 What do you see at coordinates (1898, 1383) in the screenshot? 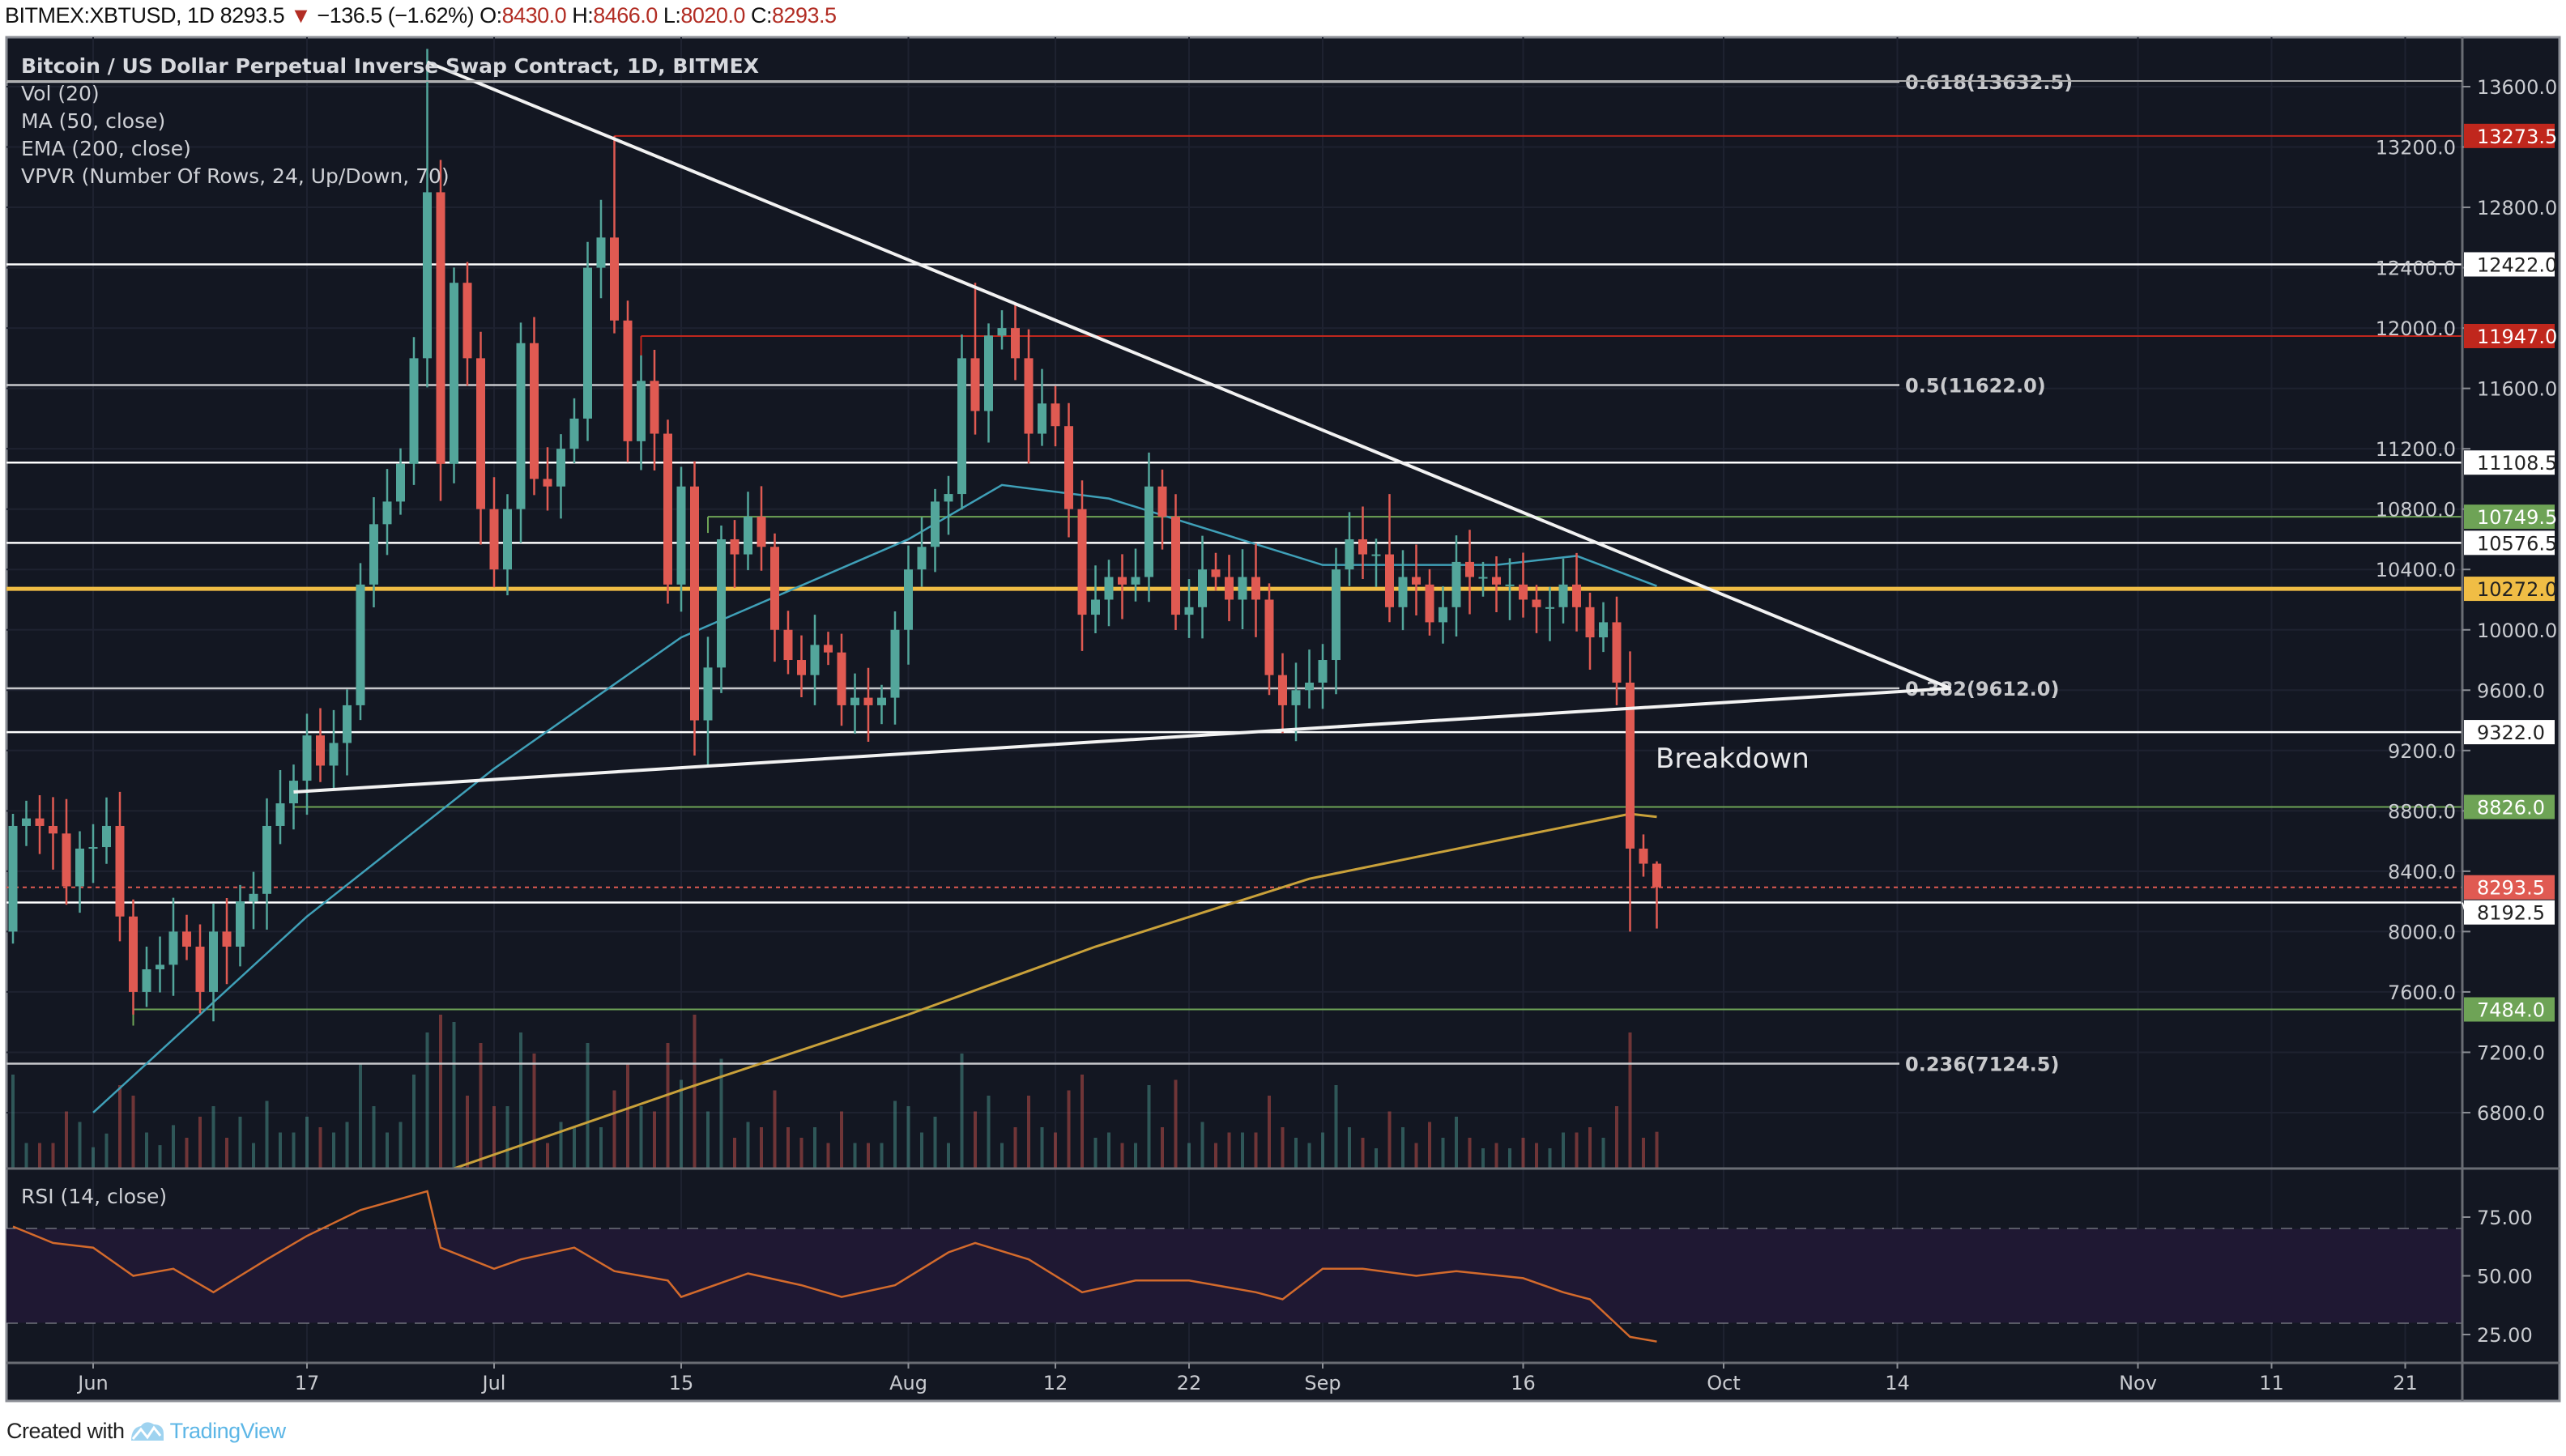
I see `time-tick-label: 14` at bounding box center [1898, 1383].